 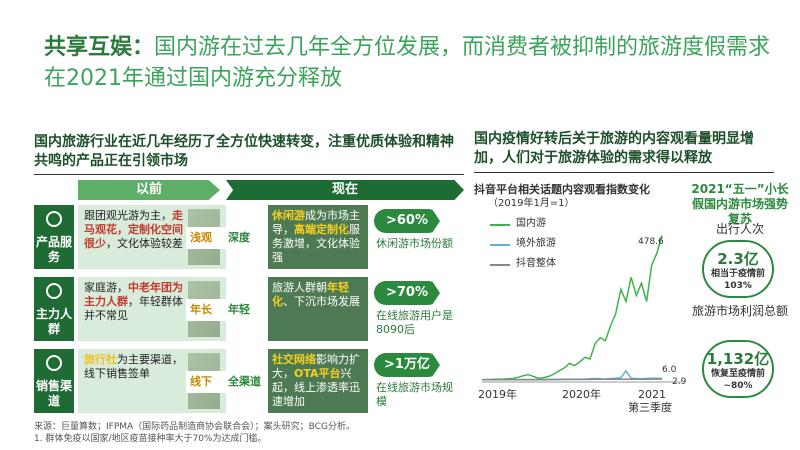 What do you see at coordinates (652, 394) in the screenshot?
I see `x-tick-label: 2021` at bounding box center [652, 394].